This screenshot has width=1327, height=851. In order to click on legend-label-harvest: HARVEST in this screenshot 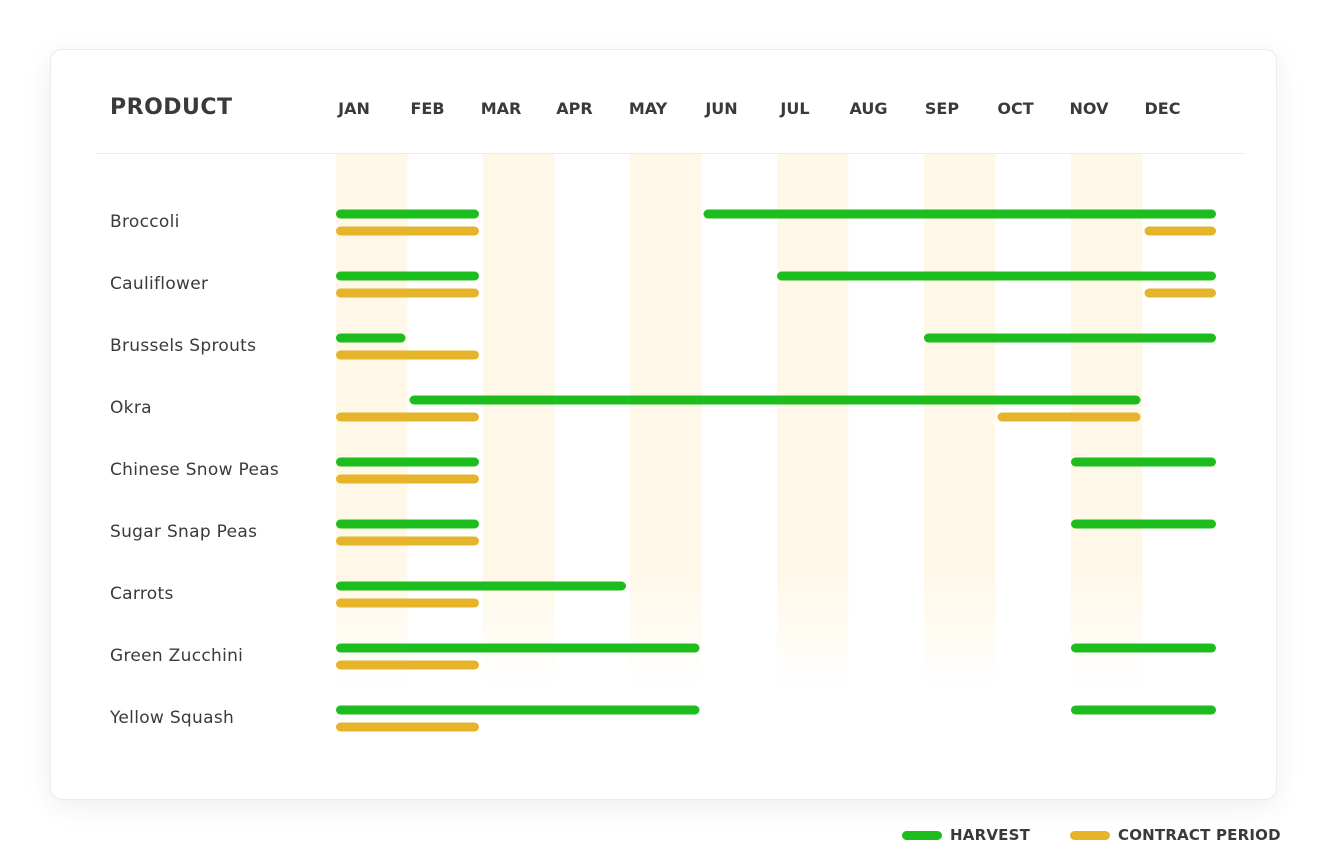, I will do `click(990, 835)`.